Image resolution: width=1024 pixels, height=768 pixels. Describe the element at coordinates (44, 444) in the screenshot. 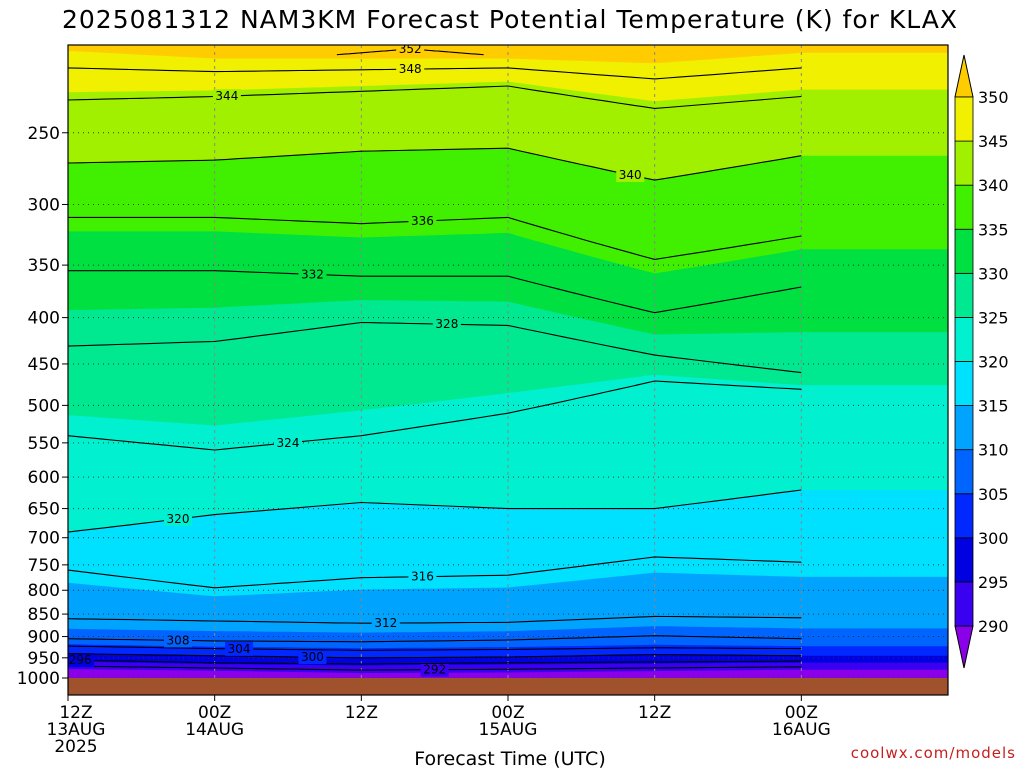

I see `pressure-tick-label: 550` at that location.